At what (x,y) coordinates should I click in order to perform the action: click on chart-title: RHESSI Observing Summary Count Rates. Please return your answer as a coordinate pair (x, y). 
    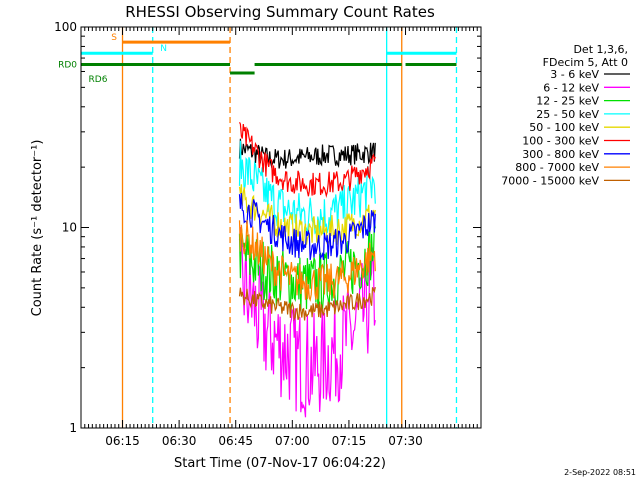
    Looking at the image, I should click on (280, 12).